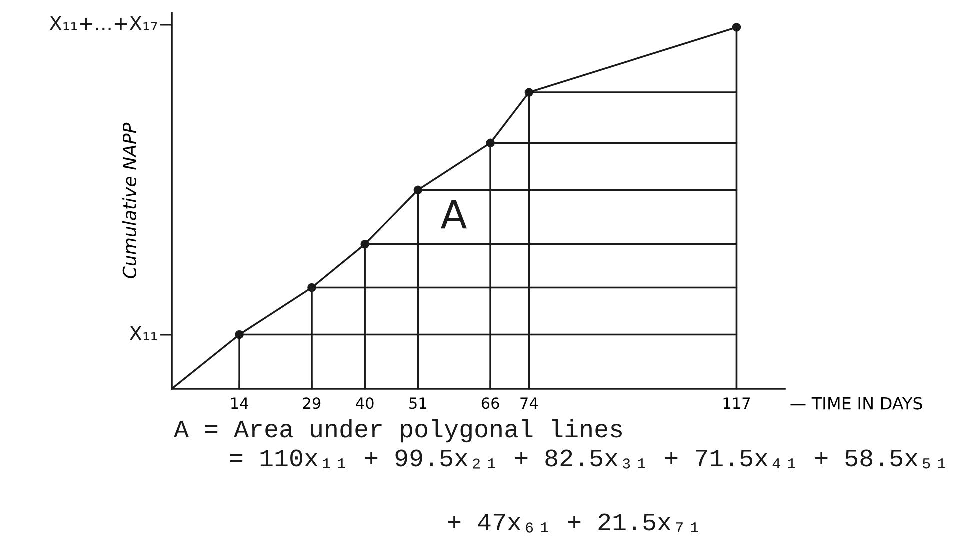 Image resolution: width=980 pixels, height=556 pixels. I want to click on text: X₁₁, so click(144, 333).